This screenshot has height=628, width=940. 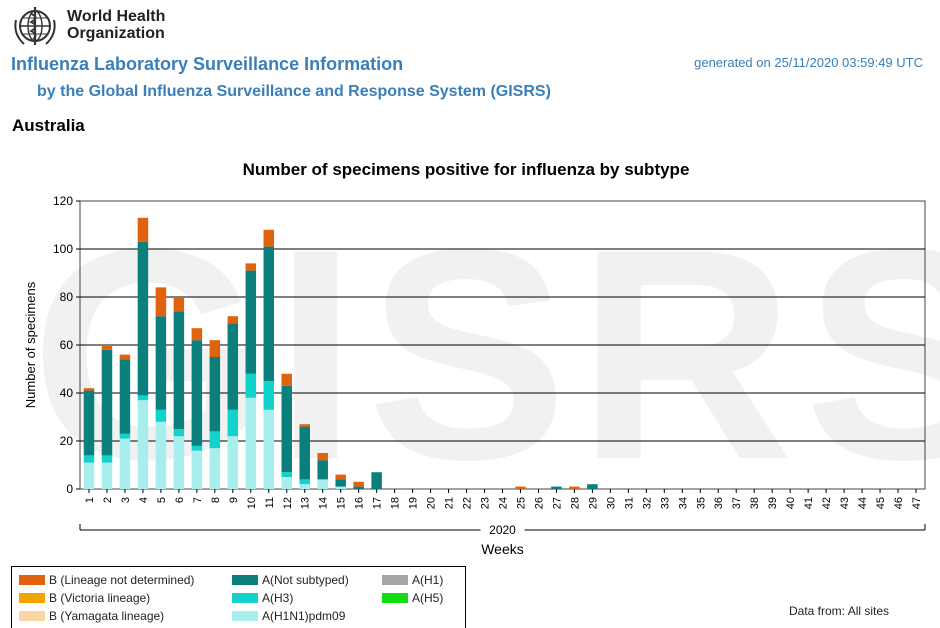 What do you see at coordinates (48, 125) in the screenshot?
I see `country-name: Australia` at bounding box center [48, 125].